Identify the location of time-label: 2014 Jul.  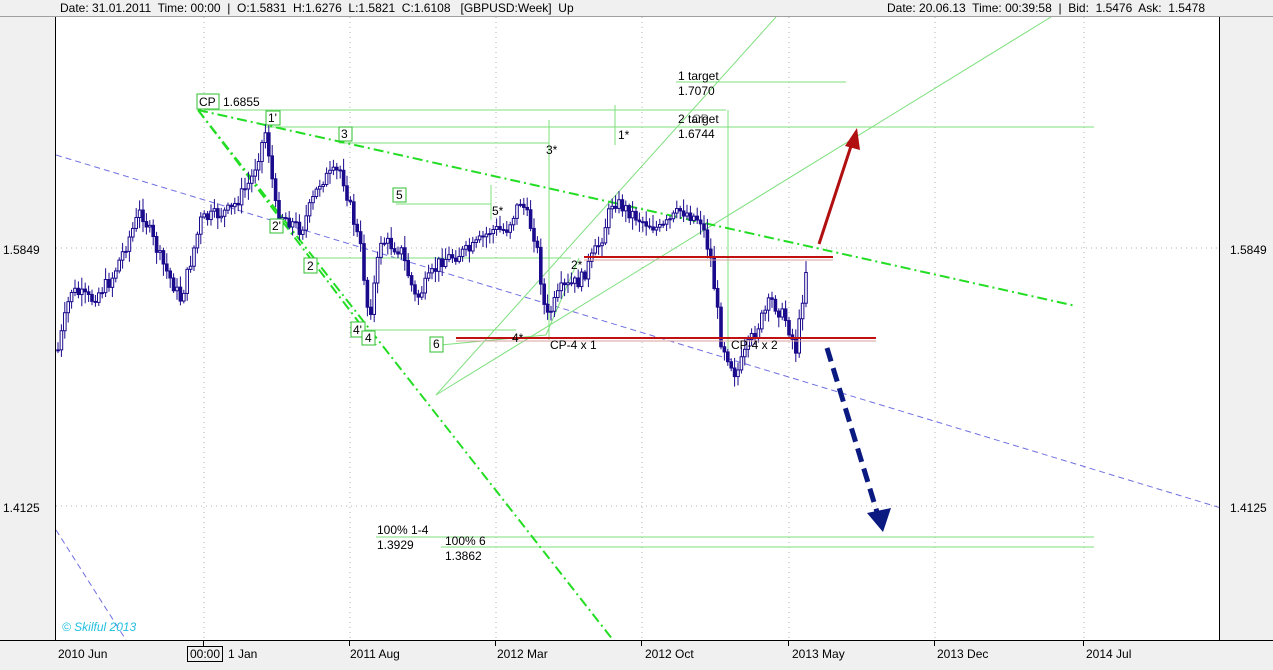
(1109, 654).